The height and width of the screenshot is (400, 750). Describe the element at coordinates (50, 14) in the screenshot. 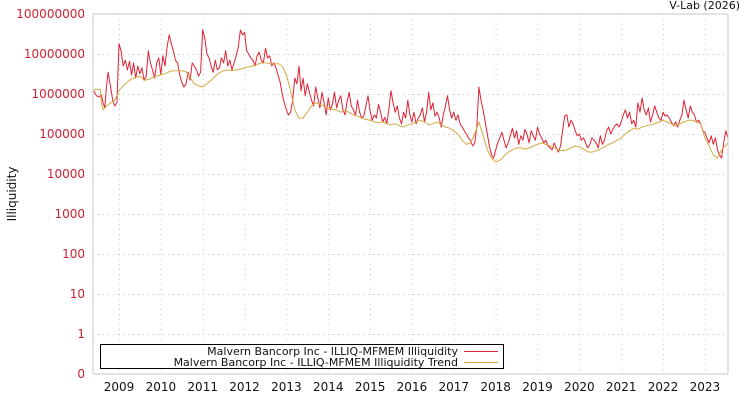

I see `y-tick-label: 100000000` at that location.